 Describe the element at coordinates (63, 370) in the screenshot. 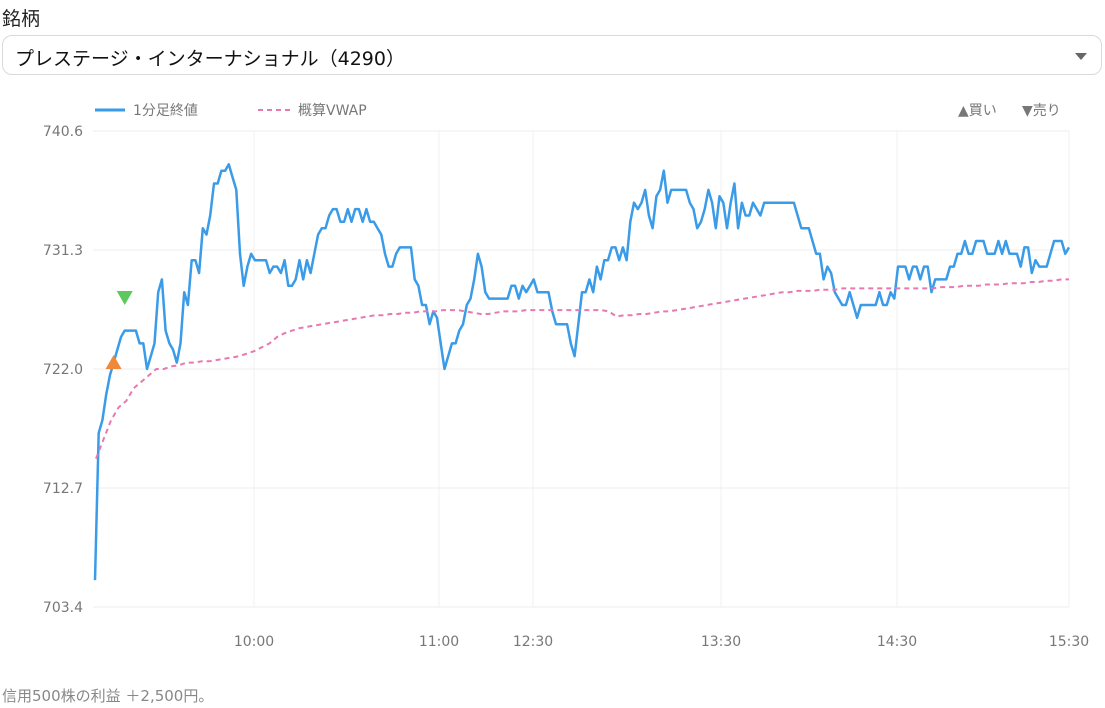

I see `y-tick-label: 722.0` at that location.